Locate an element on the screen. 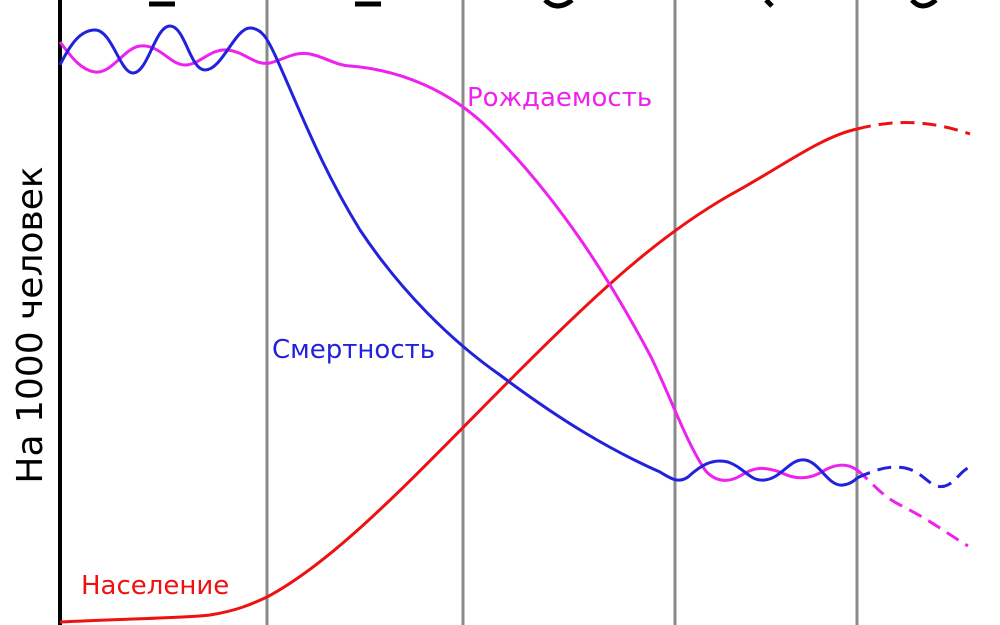  birth-rate-projection is located at coordinates (912, 508).